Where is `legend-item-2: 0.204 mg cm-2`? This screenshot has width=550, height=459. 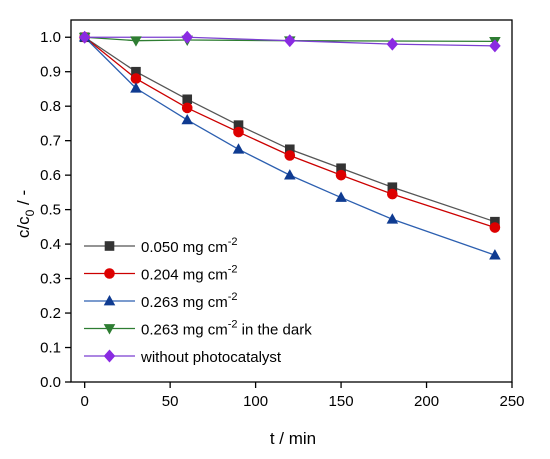
legend-item-2: 0.204 mg cm-2 is located at coordinates (161, 274).